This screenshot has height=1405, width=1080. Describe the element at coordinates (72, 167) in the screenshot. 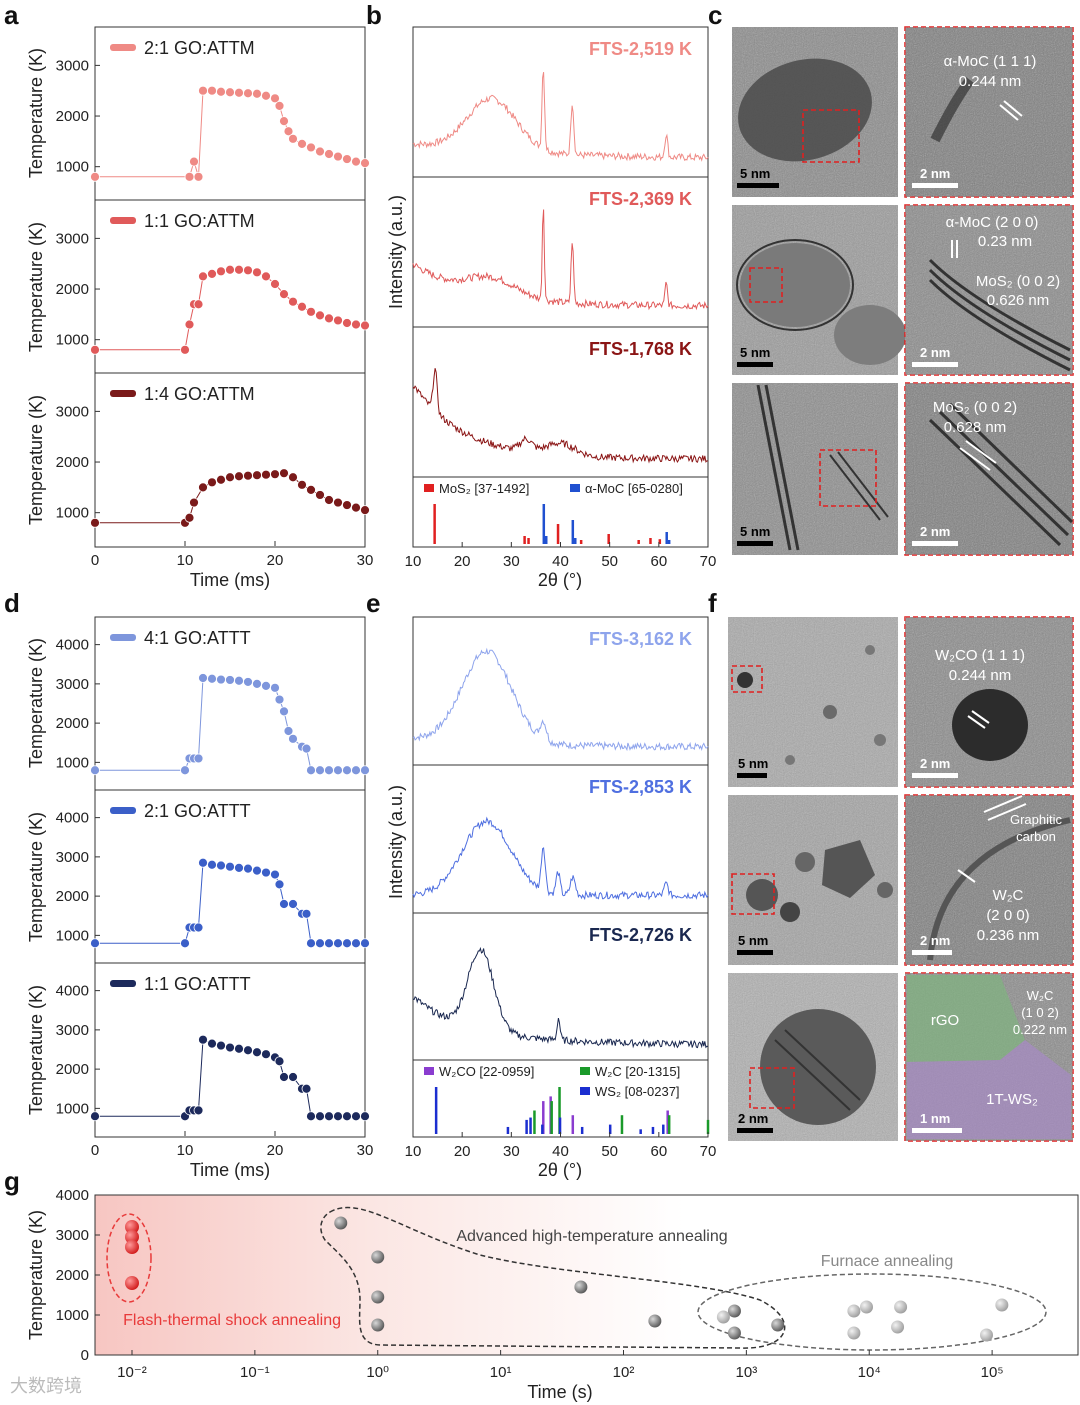

I see `y-tick-label: 1000` at that location.